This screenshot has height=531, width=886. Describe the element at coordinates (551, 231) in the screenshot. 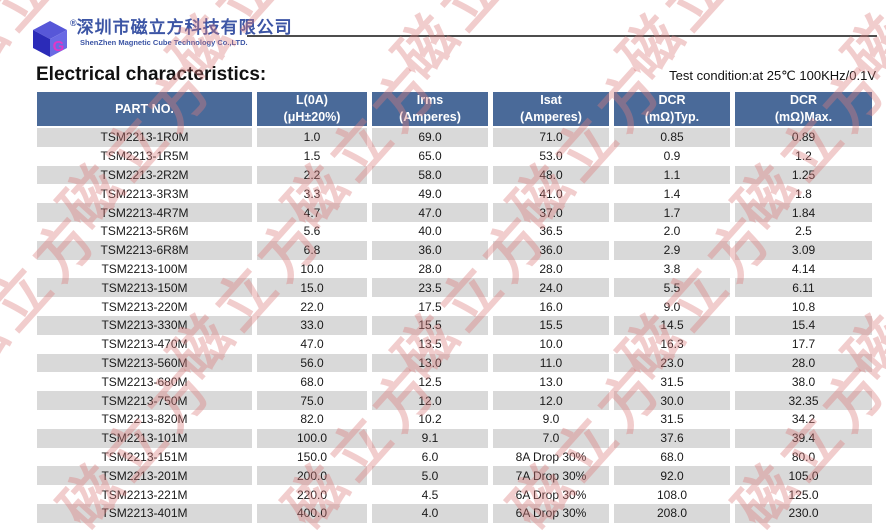

I see `value-cell: 36.5` at that location.